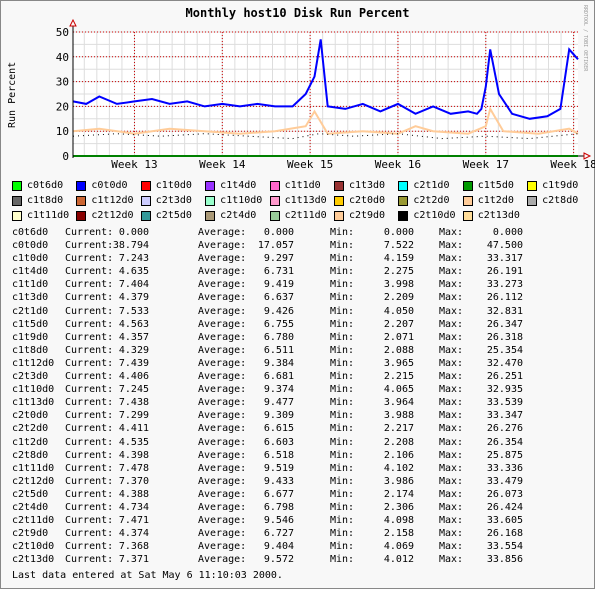 The image size is (595, 589). I want to click on stat-average: 9.309, so click(278, 416).